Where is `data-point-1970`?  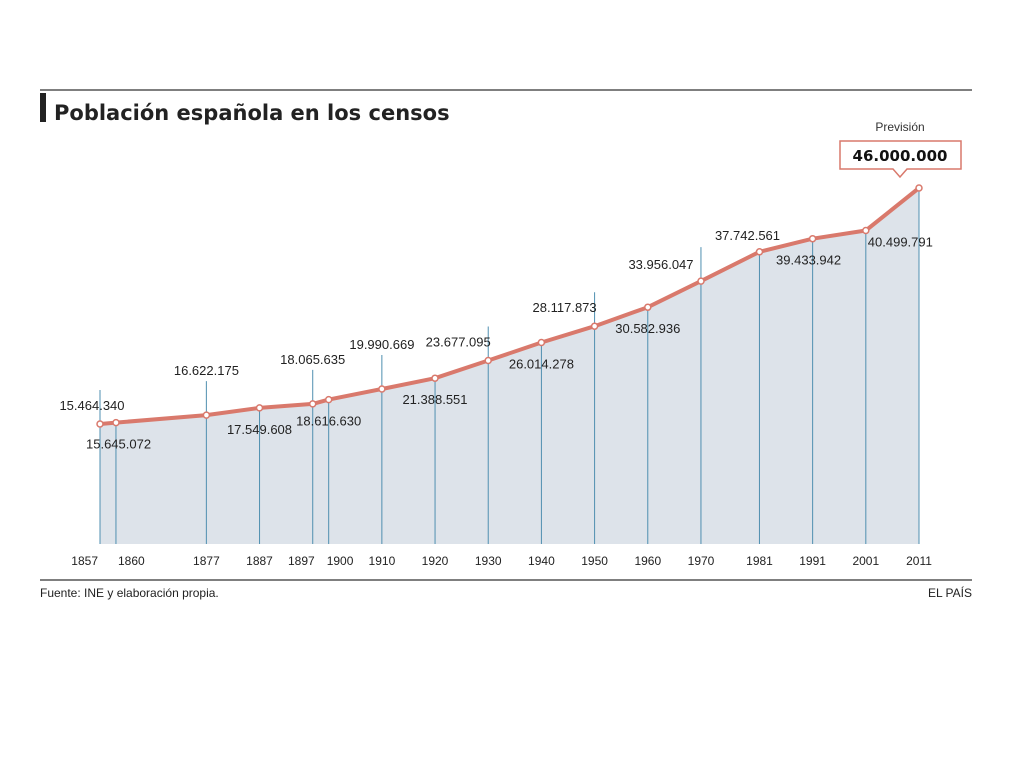
data-point-1970 is located at coordinates (701, 281).